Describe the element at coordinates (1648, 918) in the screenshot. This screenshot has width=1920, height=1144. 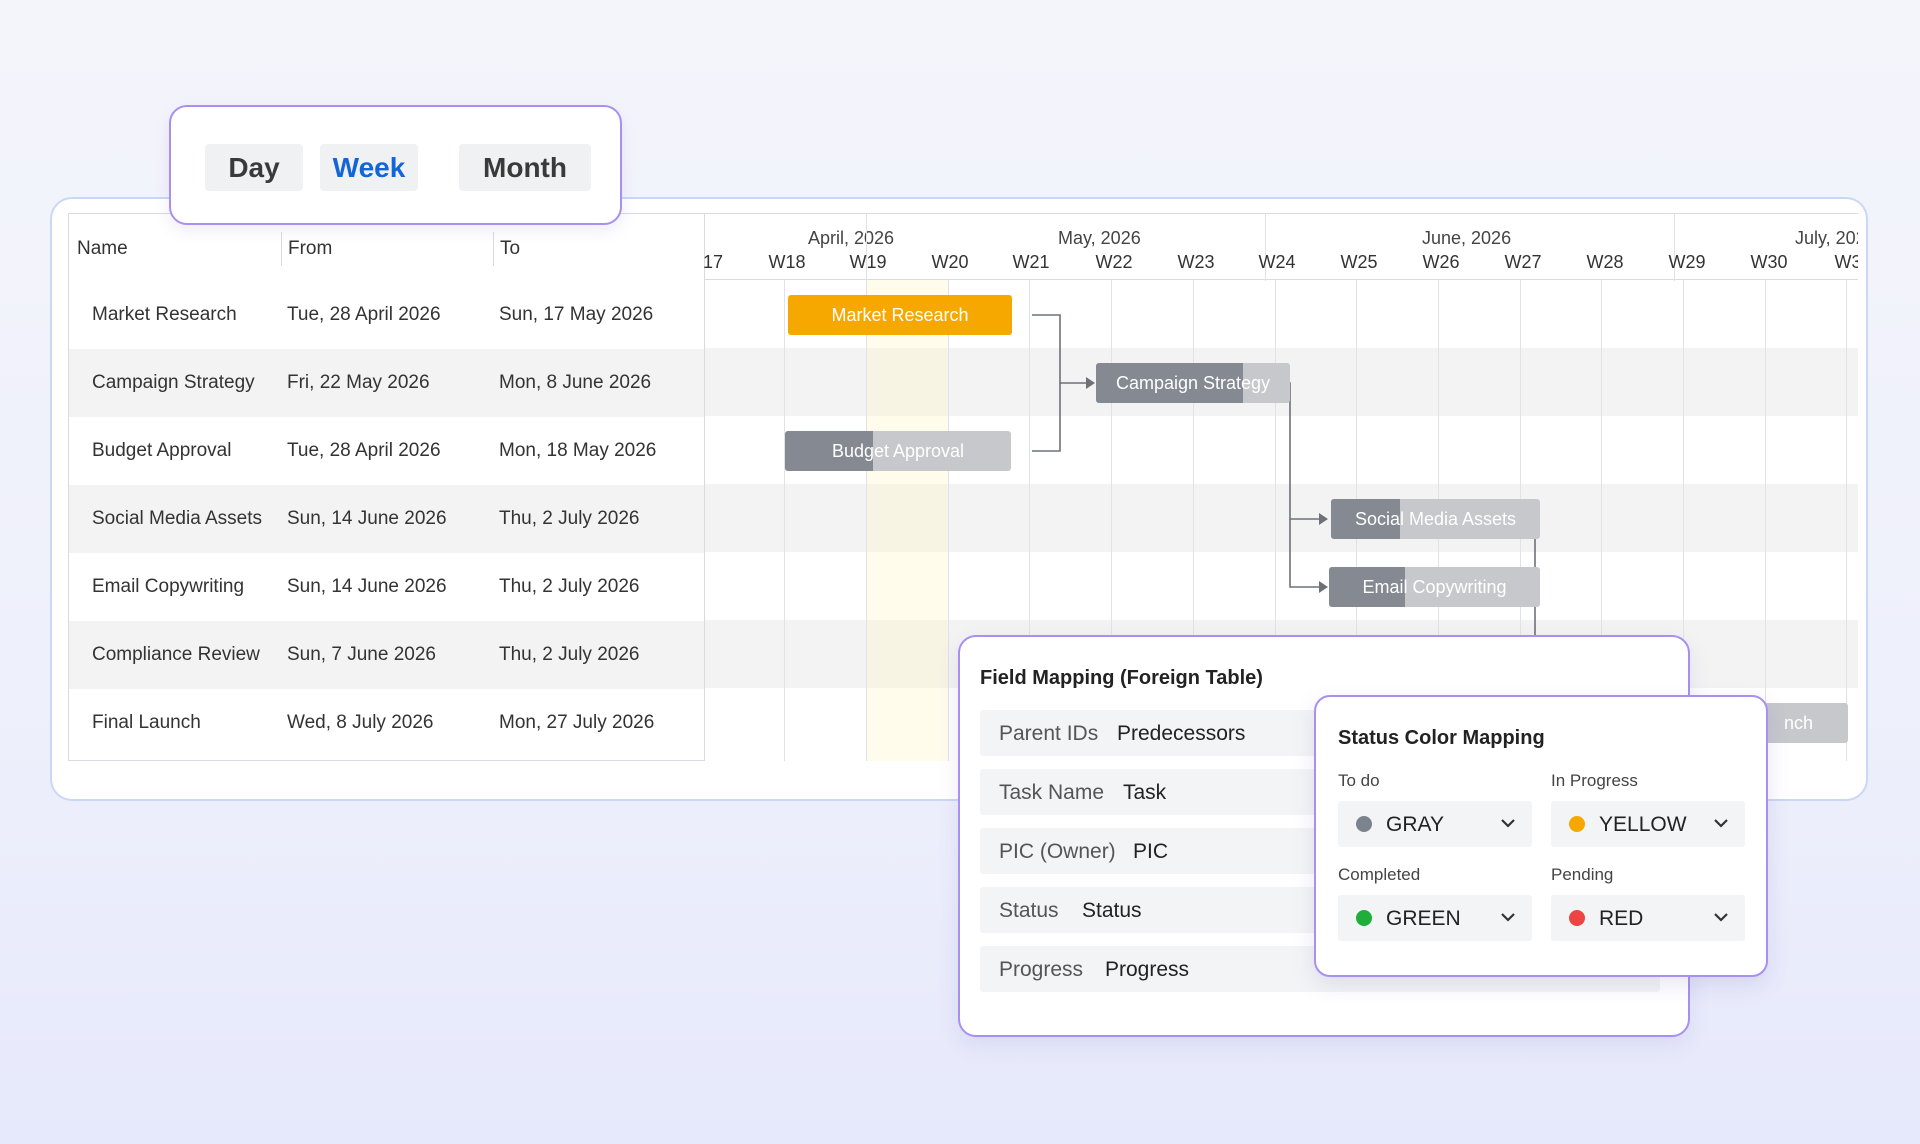
I see `pending-color-select: RED` at that location.